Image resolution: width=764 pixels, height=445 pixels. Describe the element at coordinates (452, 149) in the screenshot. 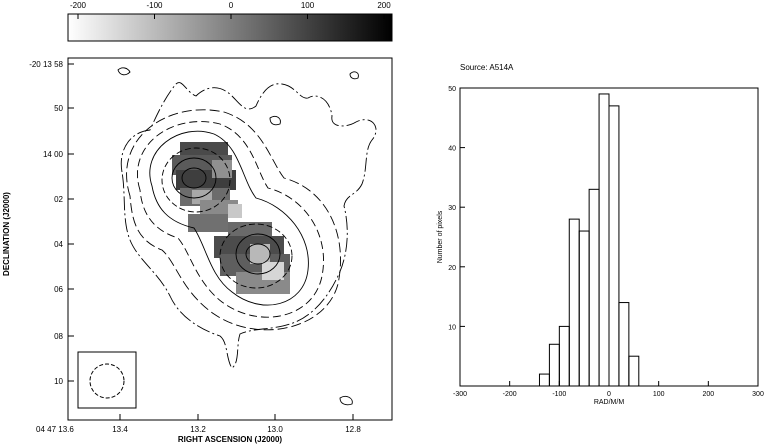

I see `hist-y-tick-label: 40` at that location.